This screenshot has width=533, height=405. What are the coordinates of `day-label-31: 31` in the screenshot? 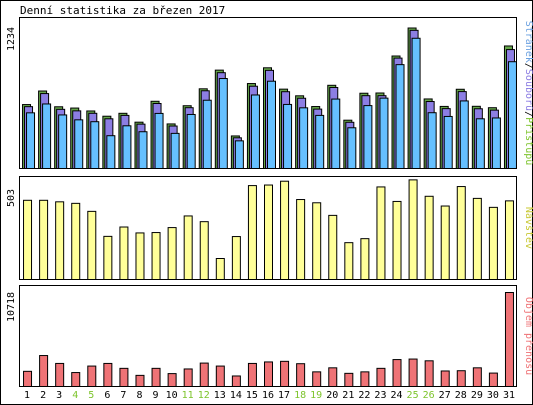 It's located at (509, 395).